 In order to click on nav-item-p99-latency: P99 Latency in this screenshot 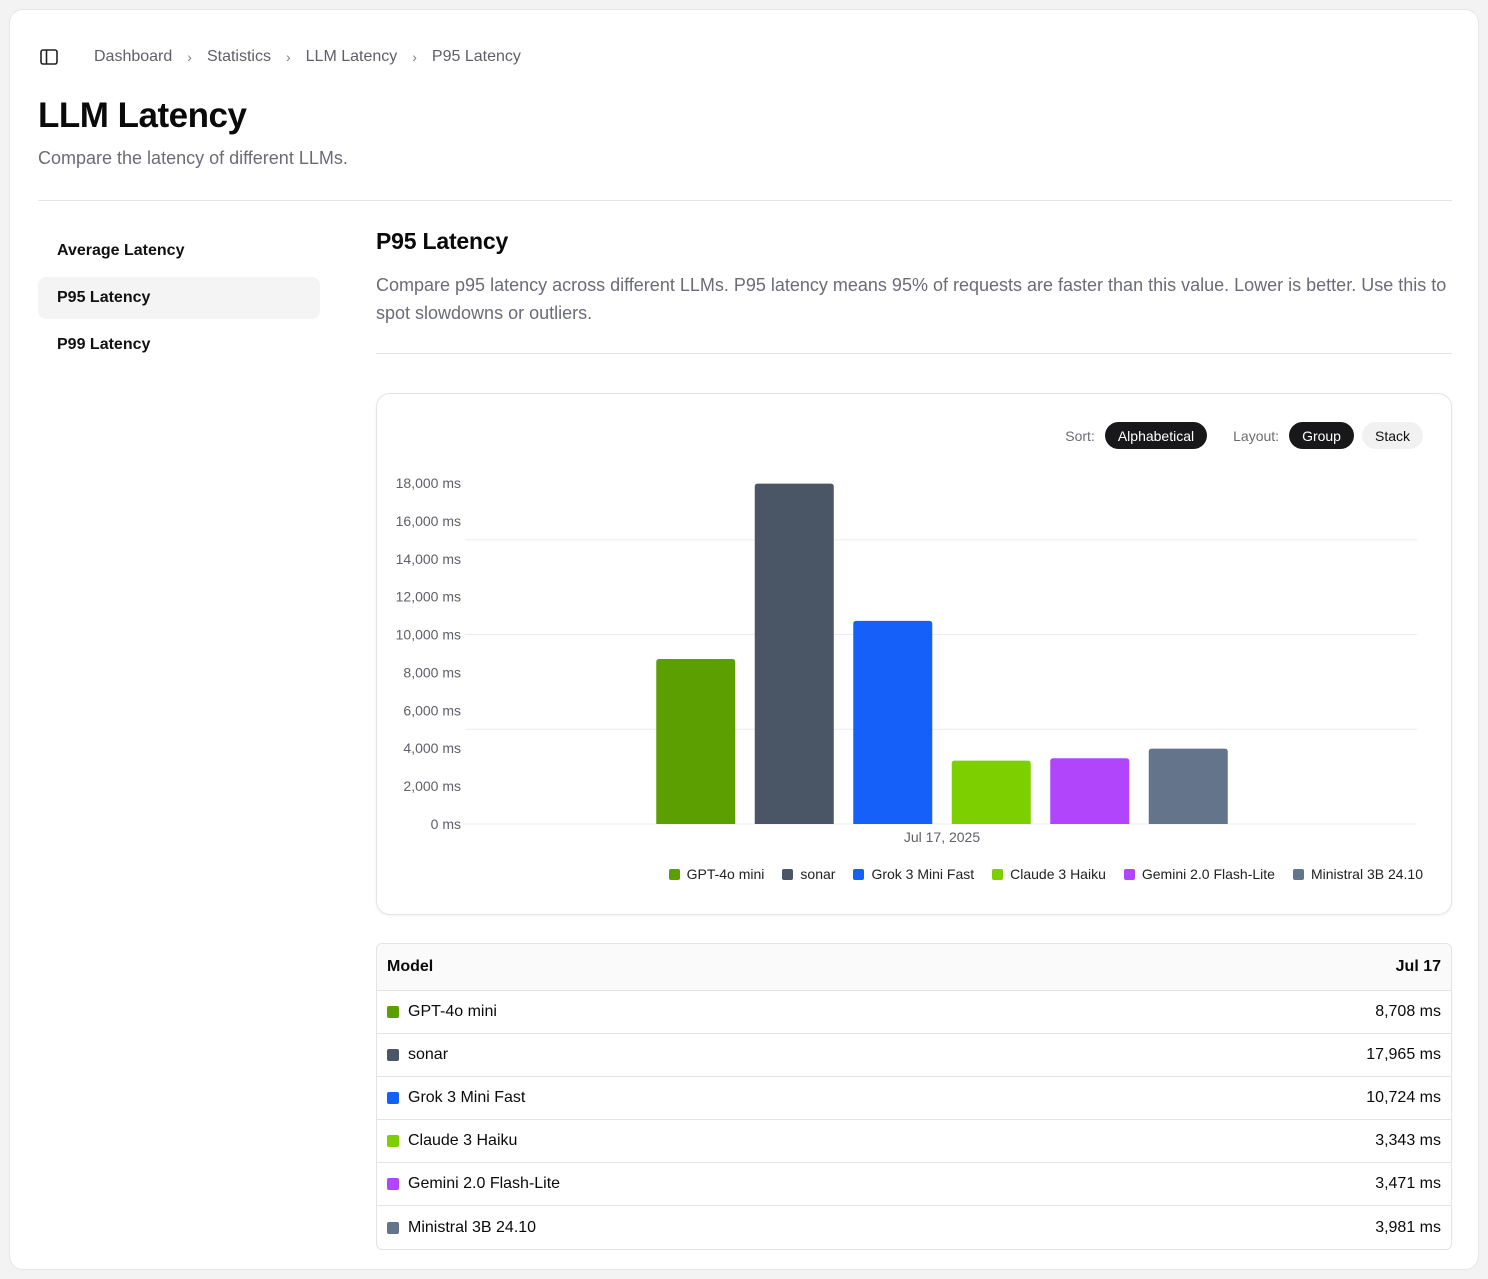, I will do `click(104, 344)`.